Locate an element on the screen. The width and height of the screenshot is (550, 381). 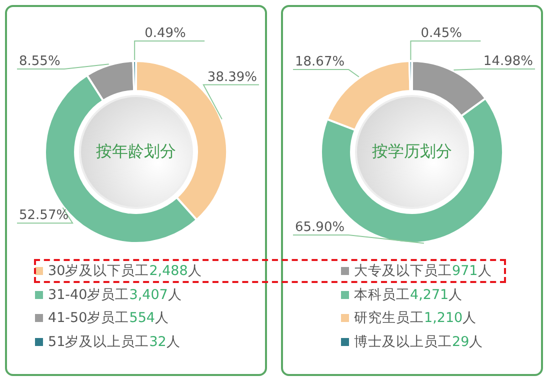
data-label: 0.45% is located at coordinates (441, 33).